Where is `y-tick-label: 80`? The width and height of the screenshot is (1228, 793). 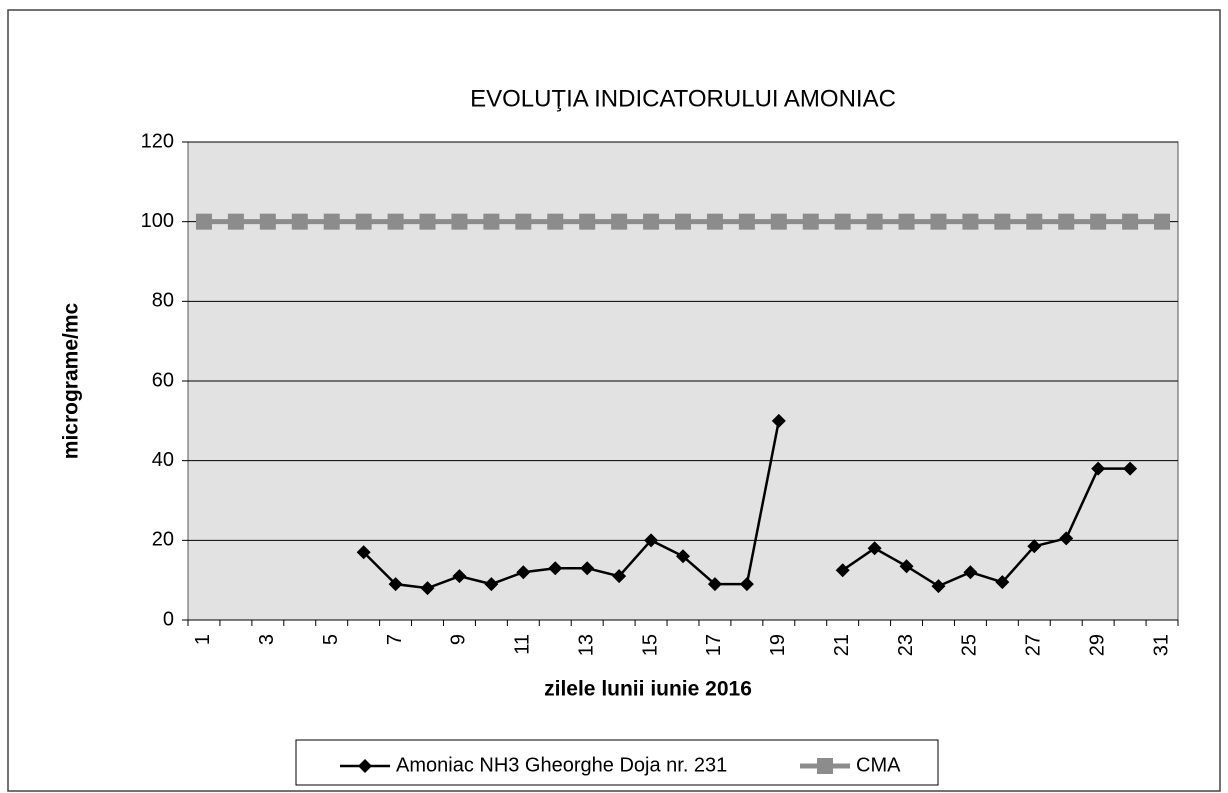
y-tick-label: 80 is located at coordinates (163, 301).